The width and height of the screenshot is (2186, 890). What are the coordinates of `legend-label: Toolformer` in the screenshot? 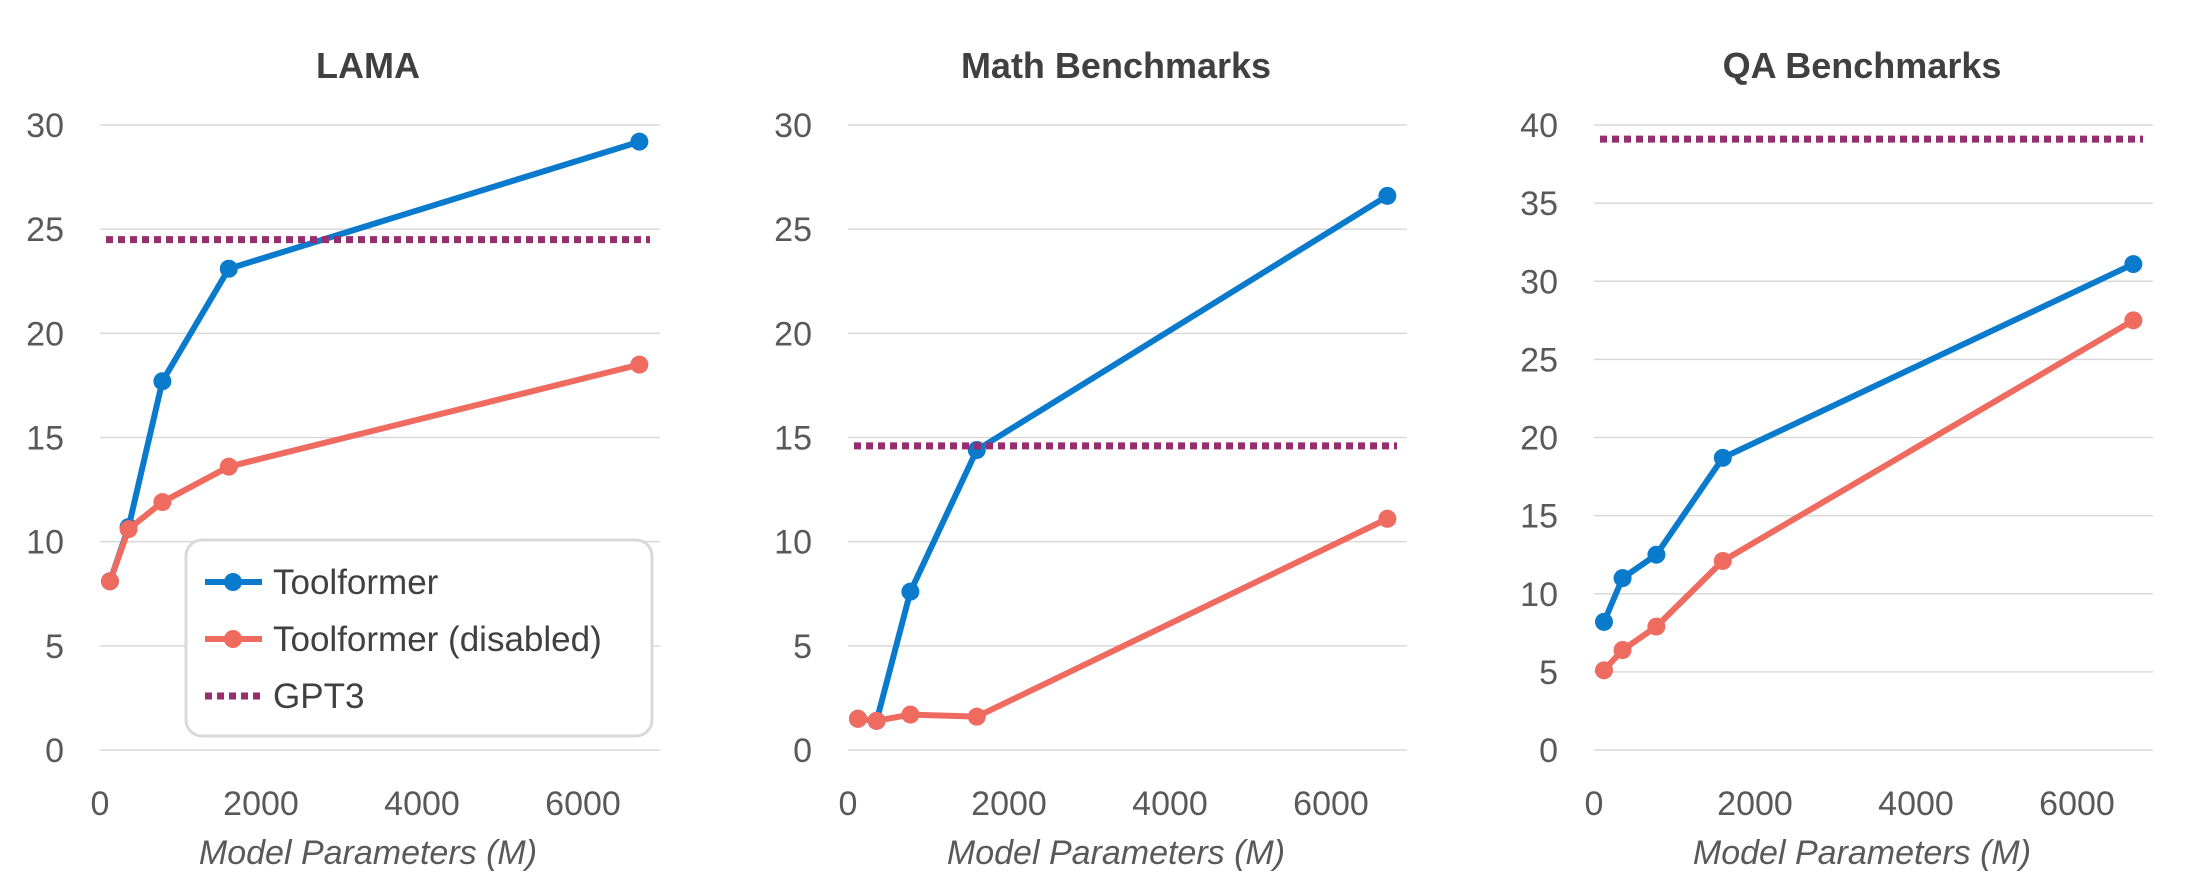 It's located at (356, 582).